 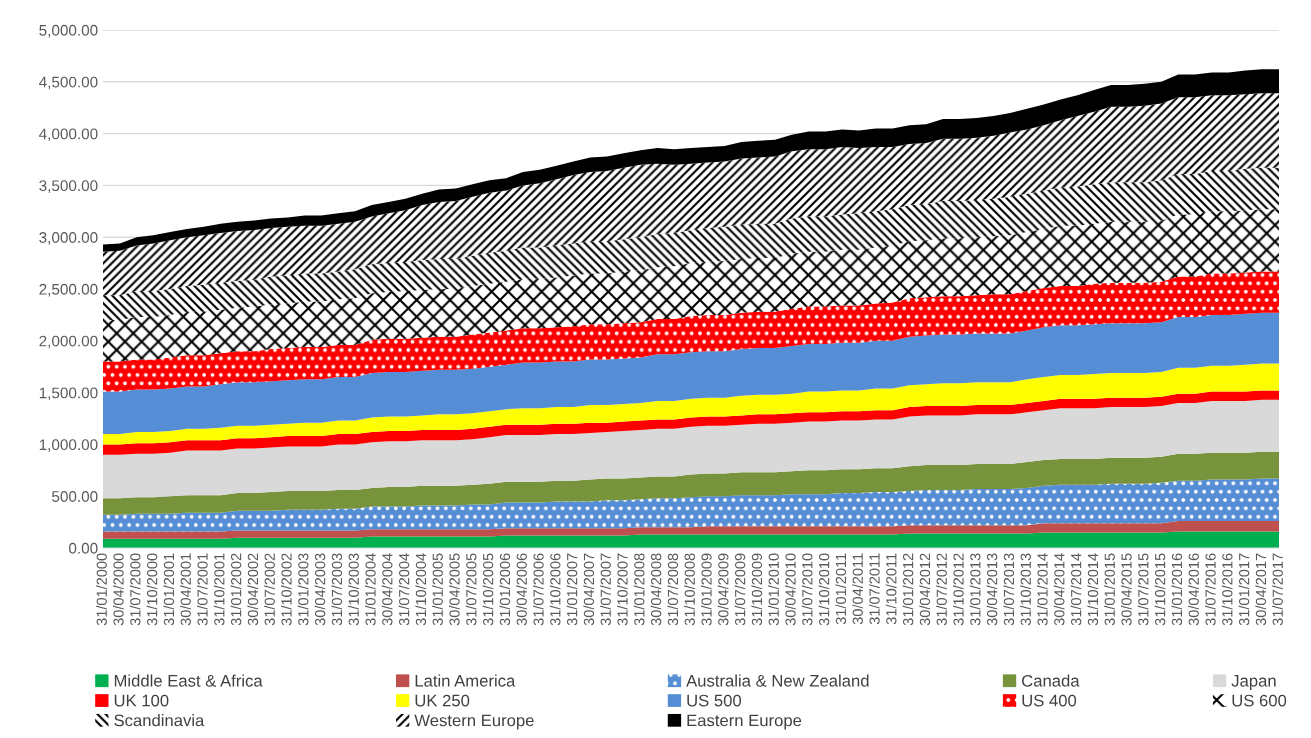 I want to click on legend-label: US 400, so click(x=1049, y=700).